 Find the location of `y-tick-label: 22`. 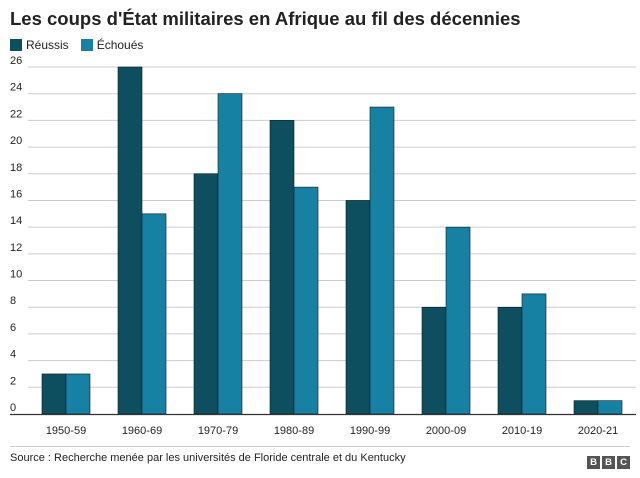

y-tick-label: 22 is located at coordinates (16, 114).